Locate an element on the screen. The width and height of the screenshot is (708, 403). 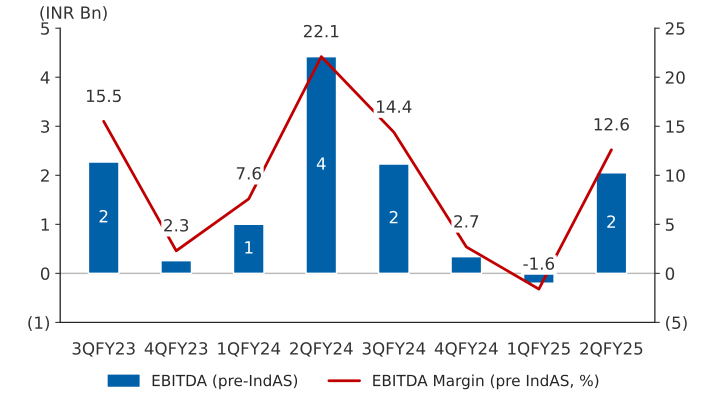
x-tick-label: 1QFY25 is located at coordinates (539, 349).